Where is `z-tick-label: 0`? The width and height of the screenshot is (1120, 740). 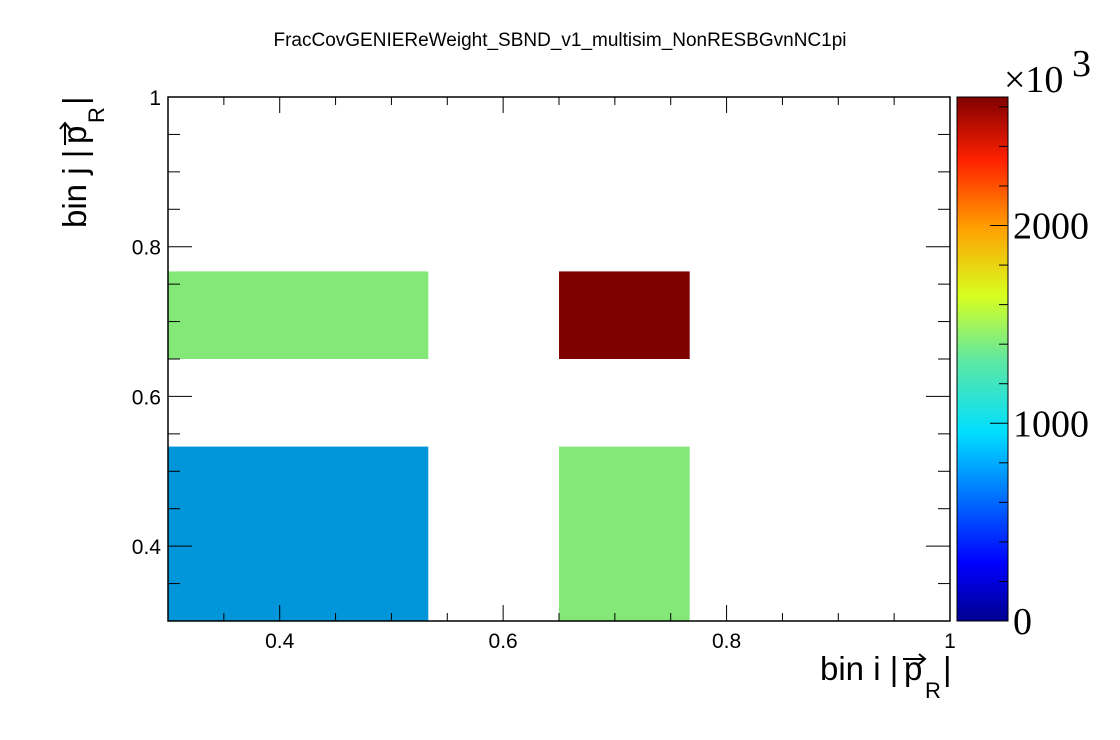
z-tick-label: 0 is located at coordinates (1022, 622).